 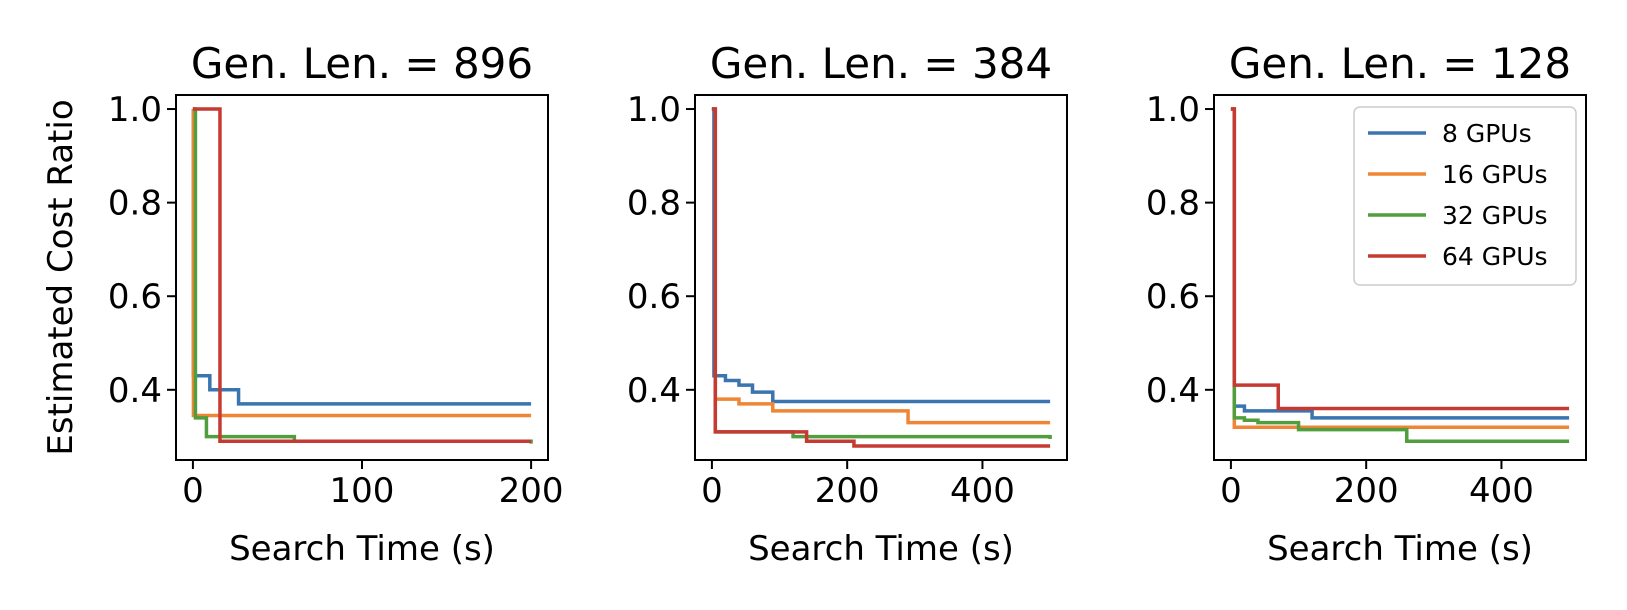 What do you see at coordinates (1487, 133) in the screenshot?
I see `legend-entry-label: 8 GPUs` at bounding box center [1487, 133].